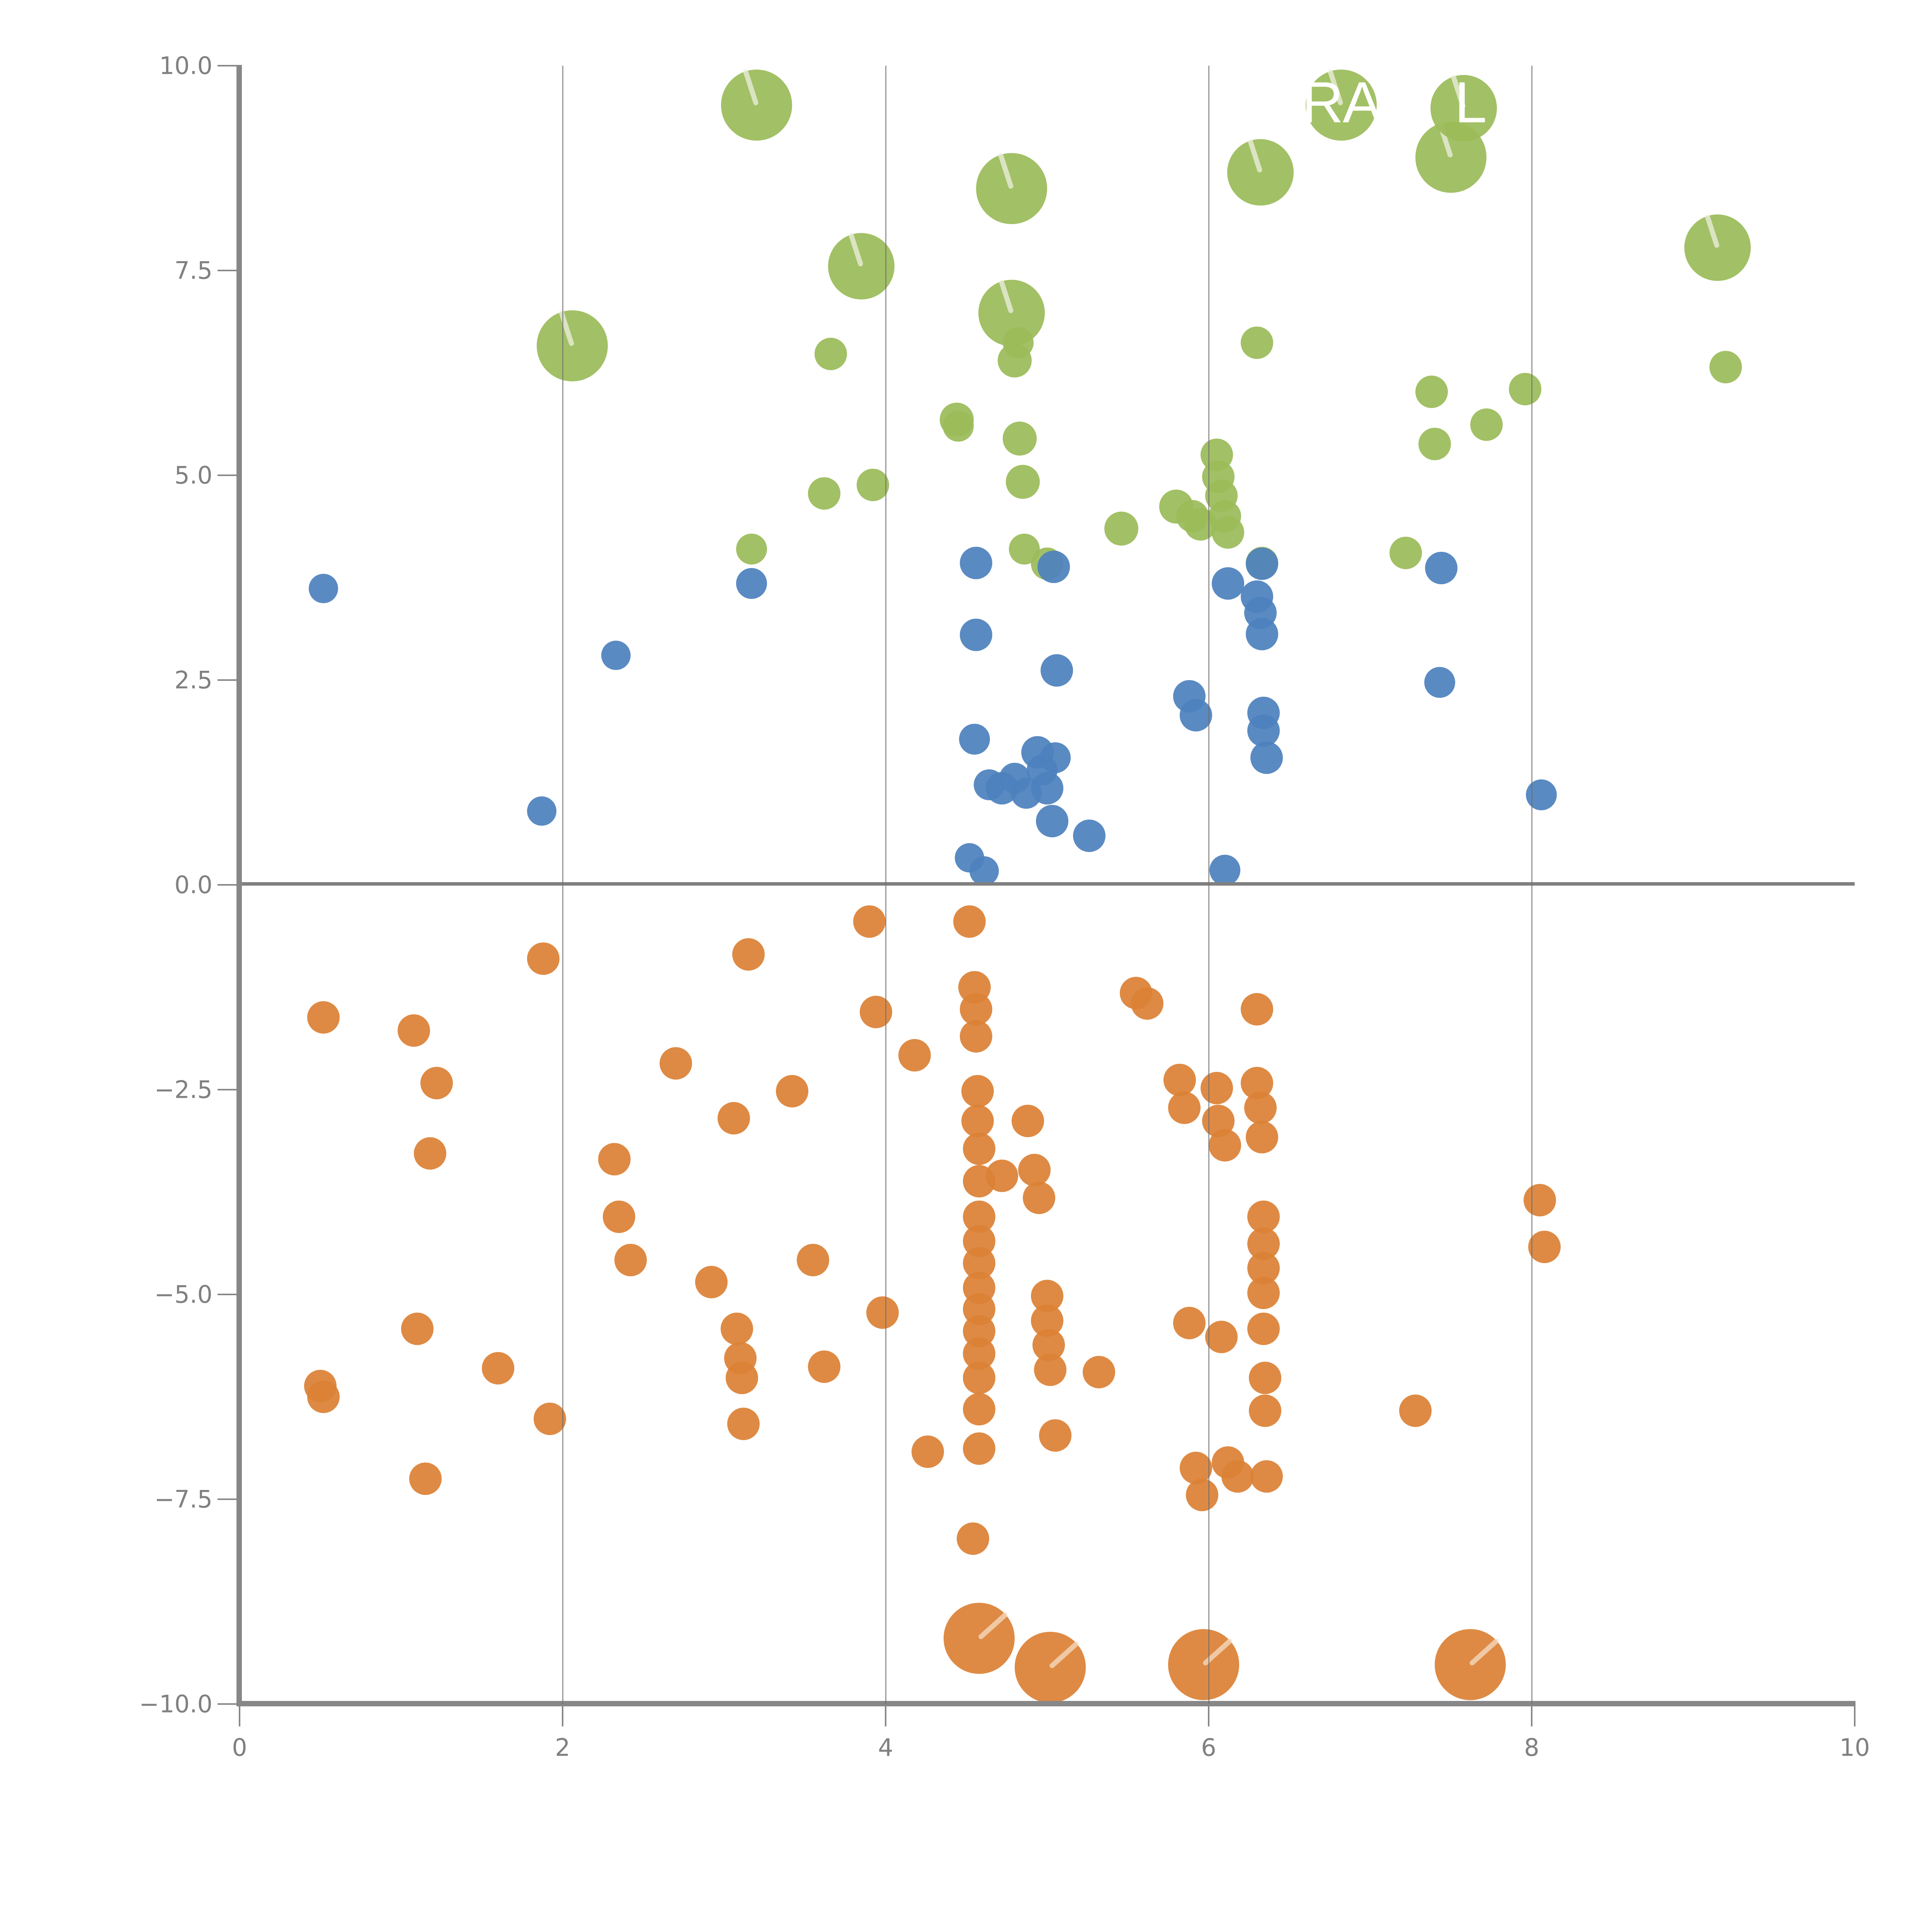 Image resolution: width=1932 pixels, height=1932 pixels. What do you see at coordinates (1532, 1747) in the screenshot?
I see `x-tick-label-4: 8` at bounding box center [1532, 1747].